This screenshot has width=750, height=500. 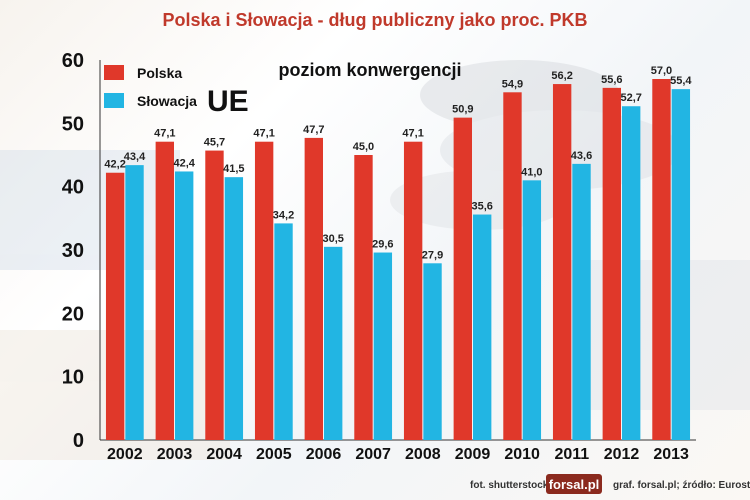 What do you see at coordinates (611, 80) in the screenshot?
I see `data-label-polska: 55,6` at bounding box center [611, 80].